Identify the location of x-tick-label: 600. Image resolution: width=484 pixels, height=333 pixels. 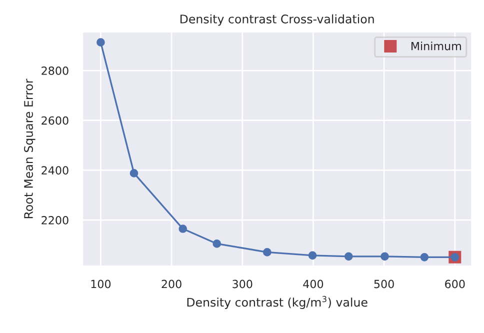
(455, 284).